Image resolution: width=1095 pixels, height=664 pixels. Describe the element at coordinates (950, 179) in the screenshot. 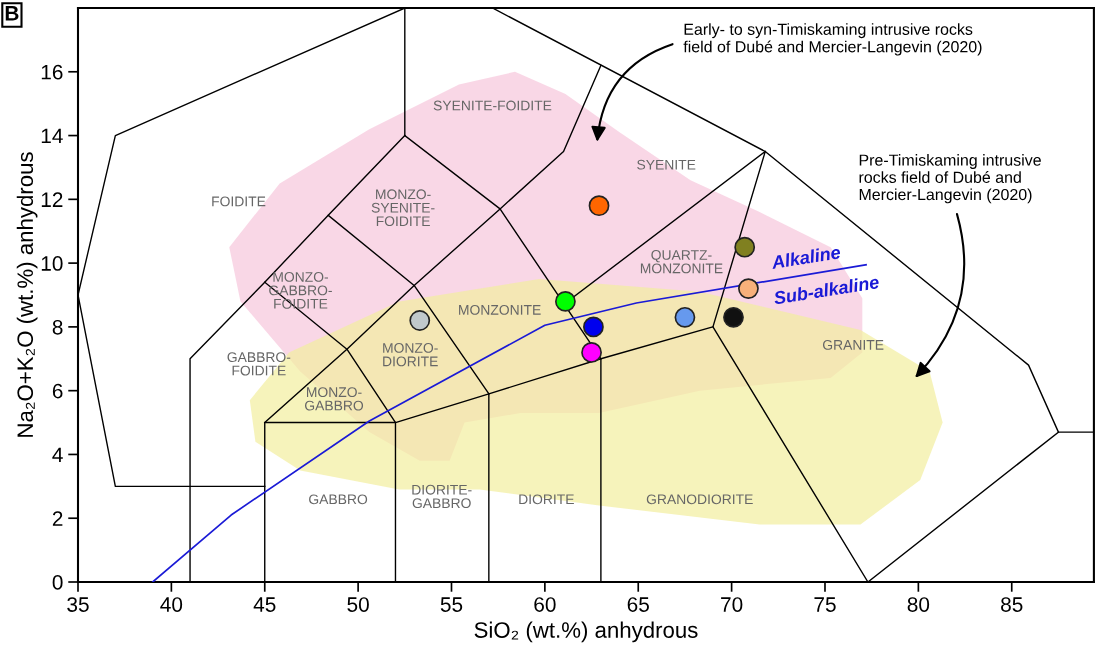

I see `annotation: Pre-Timiskaming intrusive rocks field of Dubé and Mercier-Langevin (2020)` at that location.